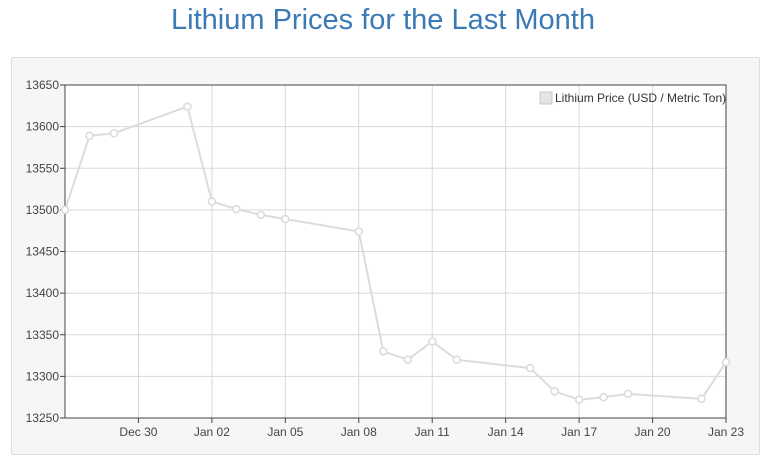  I want to click on page-title: Lithium Prices for the Last Month, so click(383, 20).